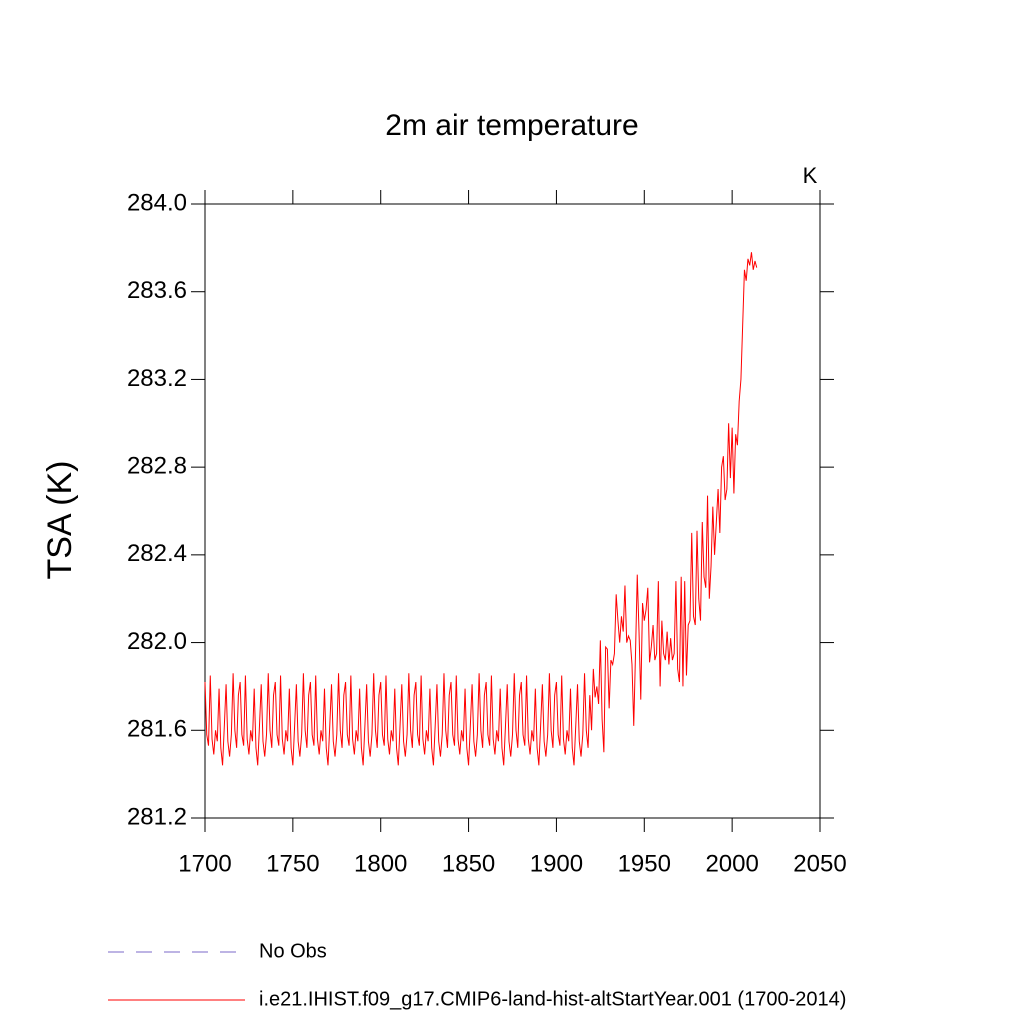  Describe the element at coordinates (157, 729) in the screenshot. I see `y-tick-label: 281.6` at that location.